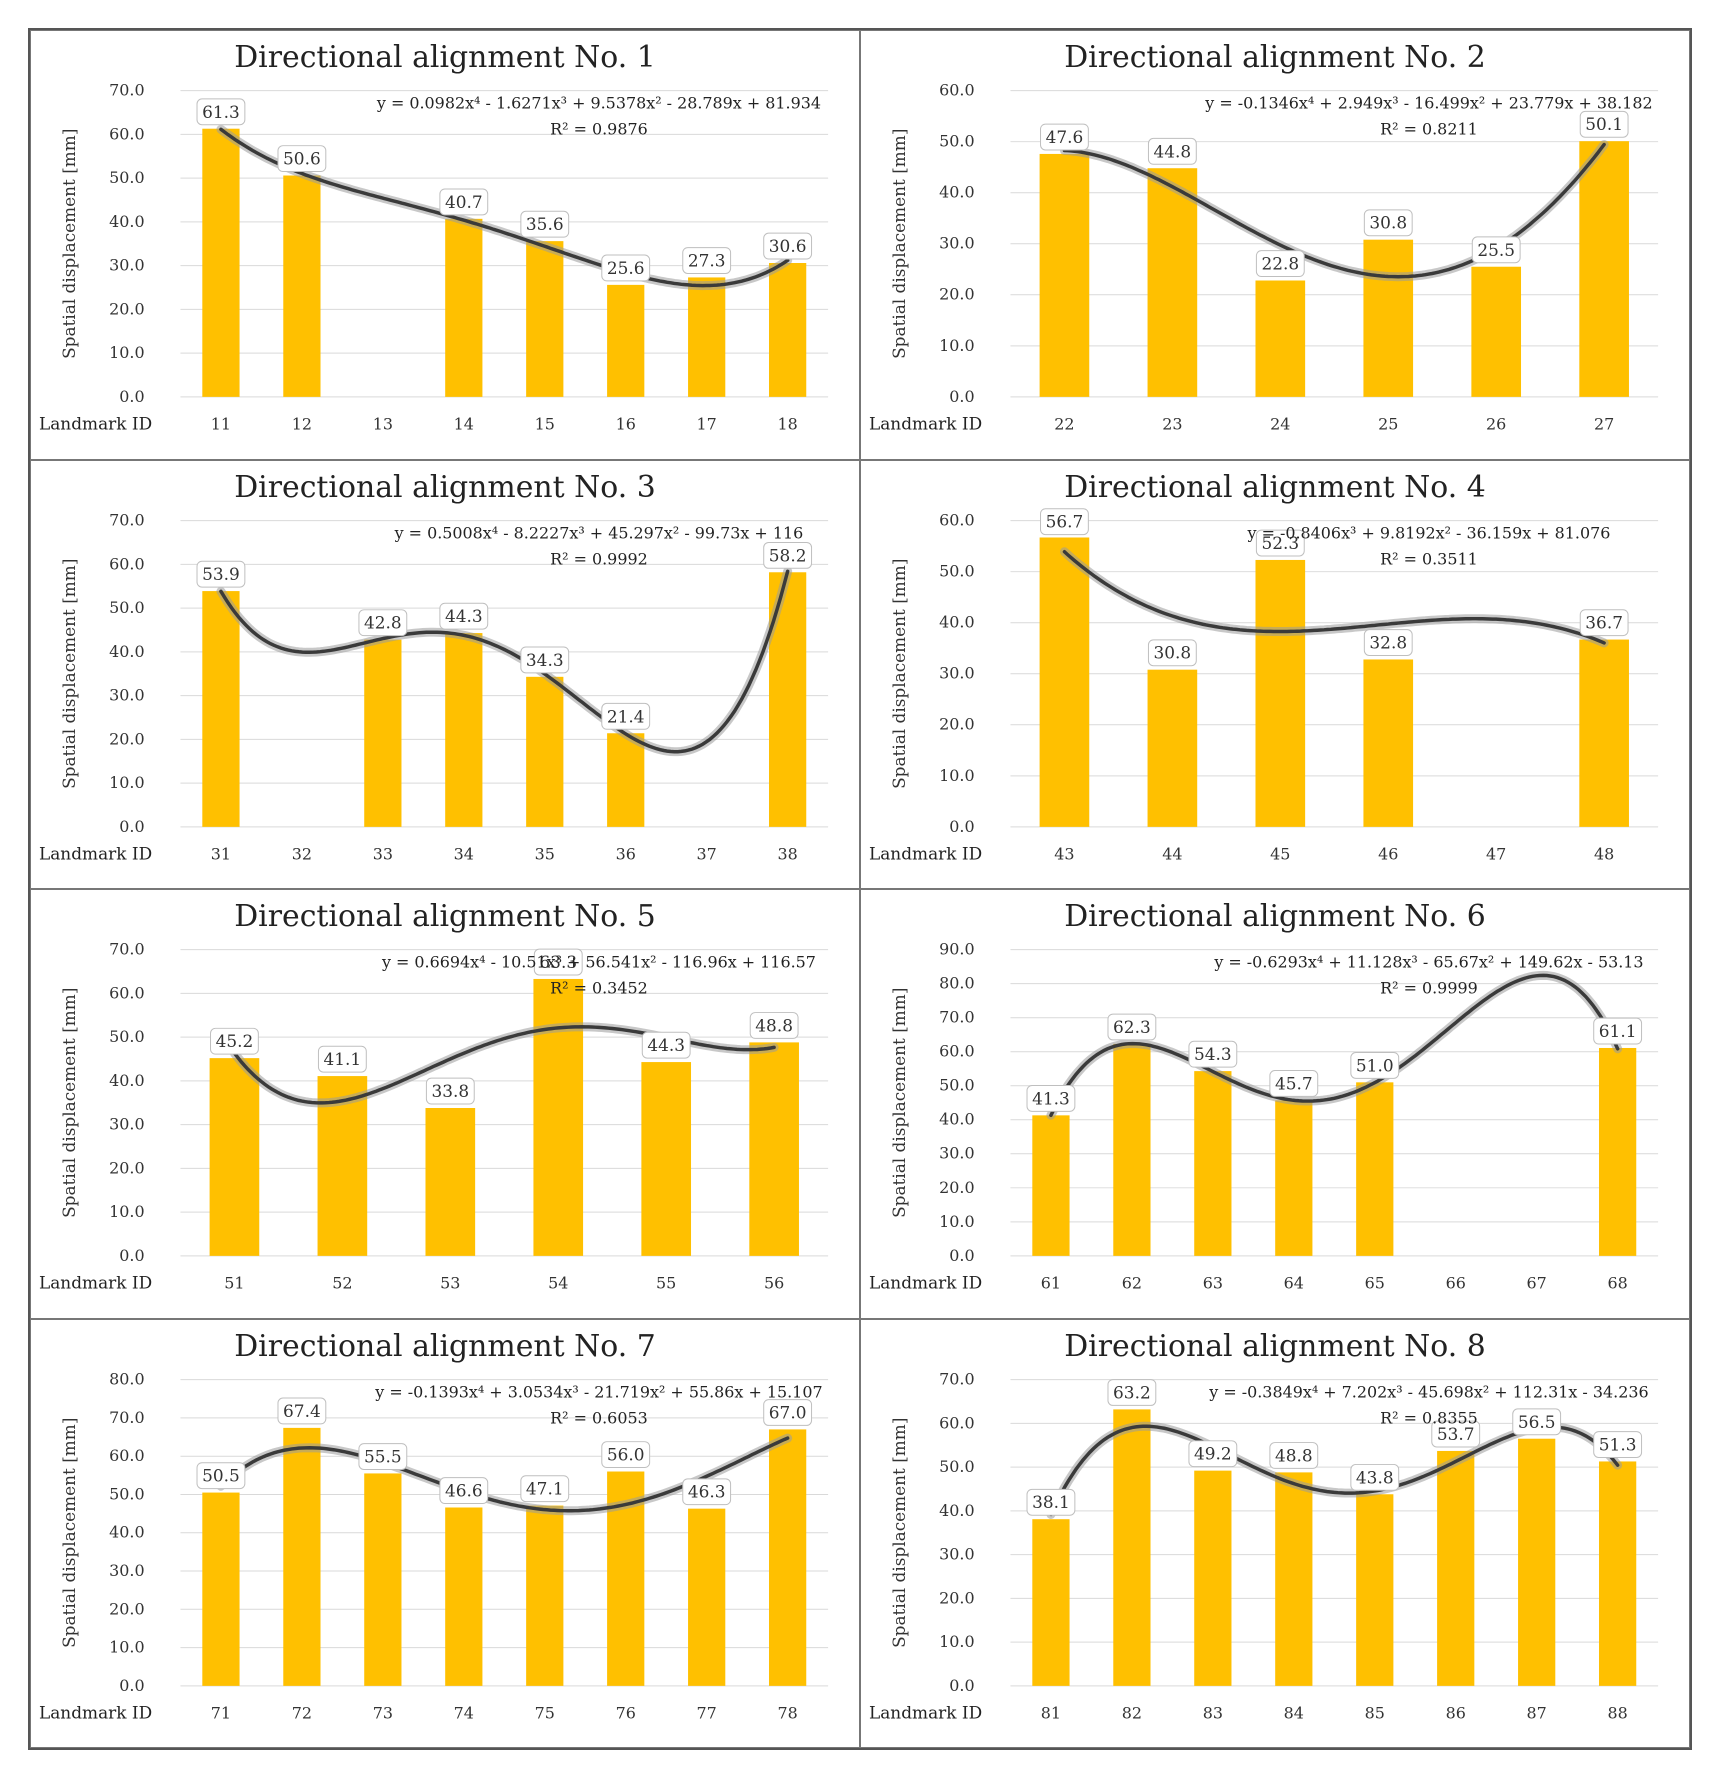 The height and width of the screenshot is (1780, 1711). Describe the element at coordinates (464, 616) in the screenshot. I see `data-label: 44.3` at that location.